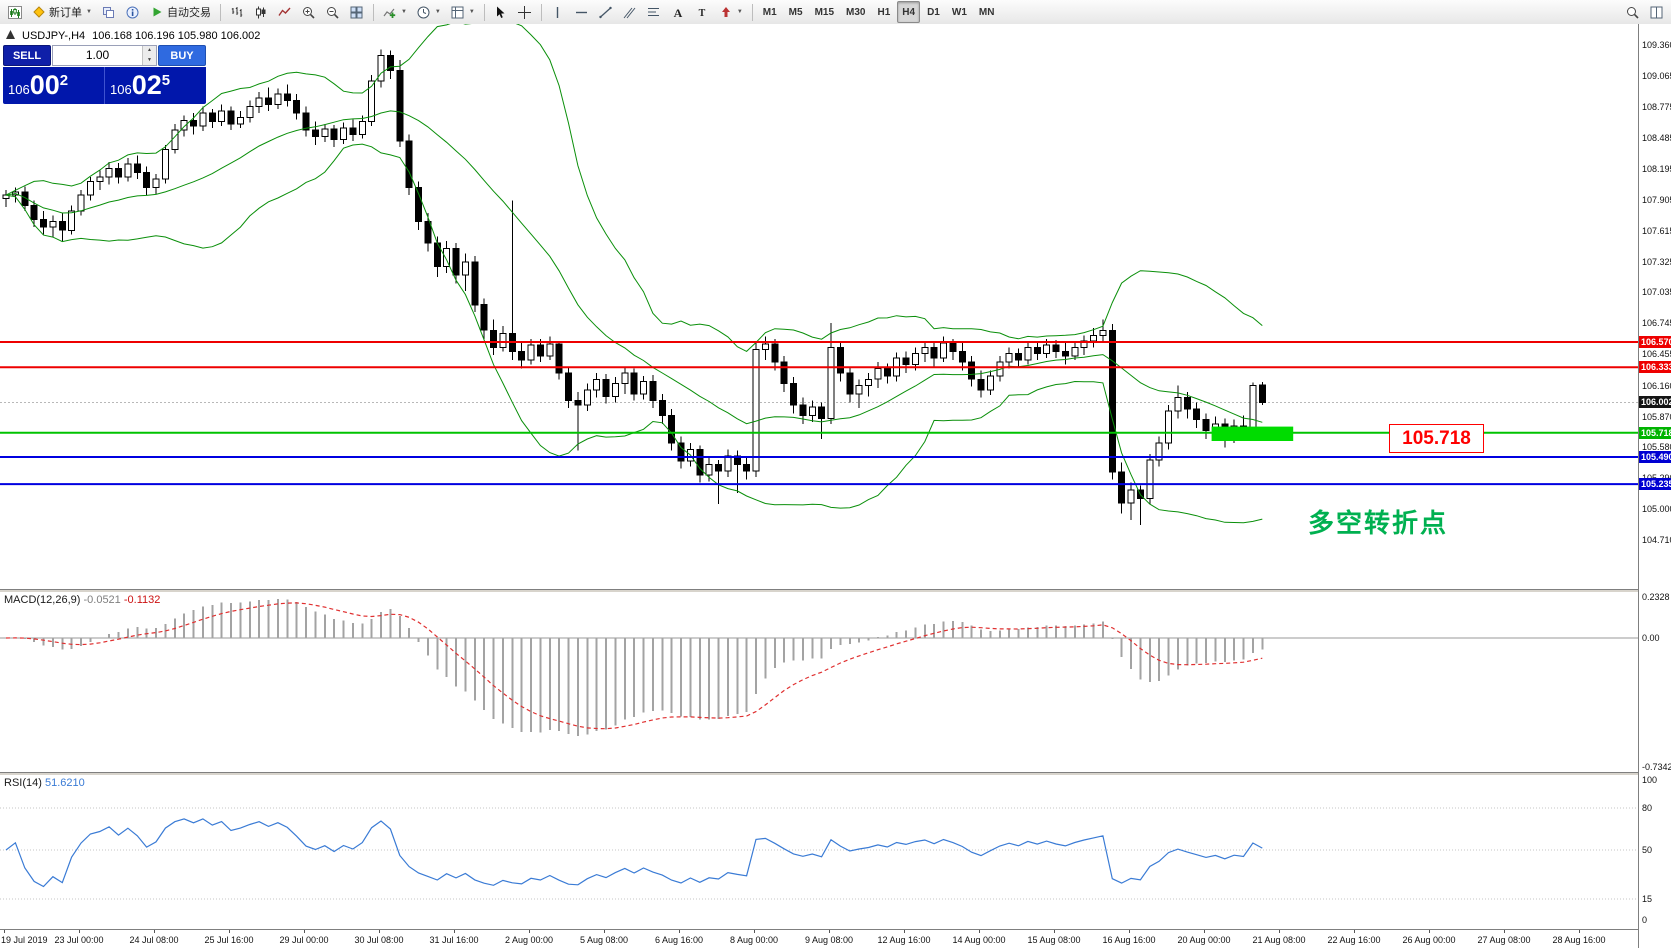 This screenshot has width=1671, height=948. Describe the element at coordinates (1378, 523) in the screenshot. I see `text-annotation: 多空转折点` at that location.